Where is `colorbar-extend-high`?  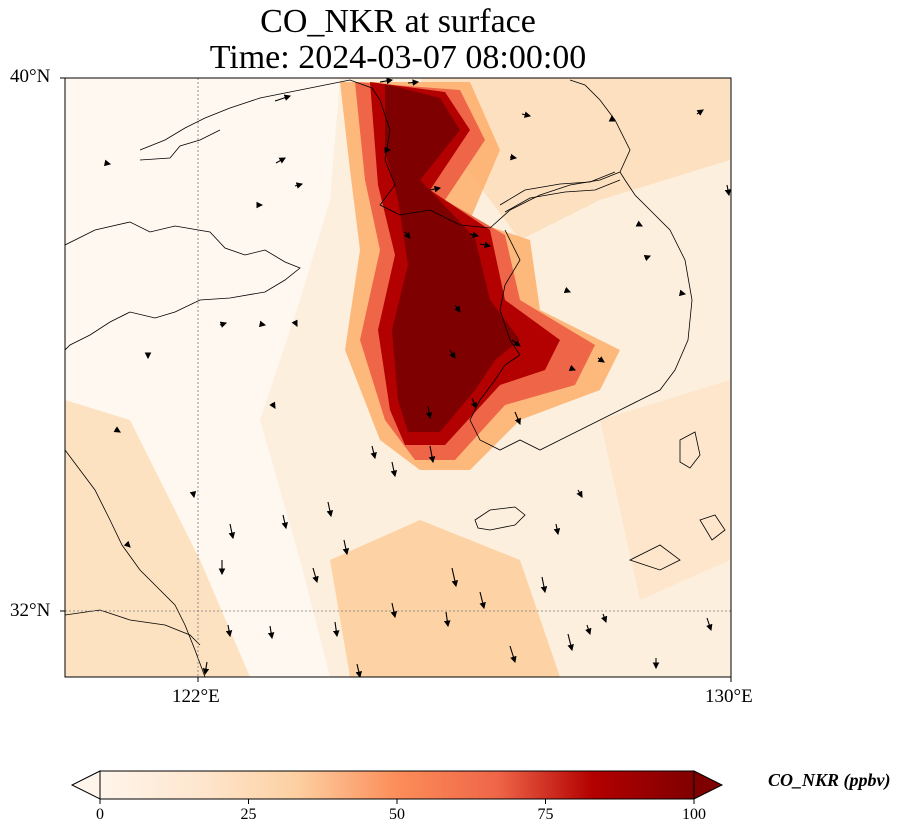 colorbar-extend-high is located at coordinates (708, 785).